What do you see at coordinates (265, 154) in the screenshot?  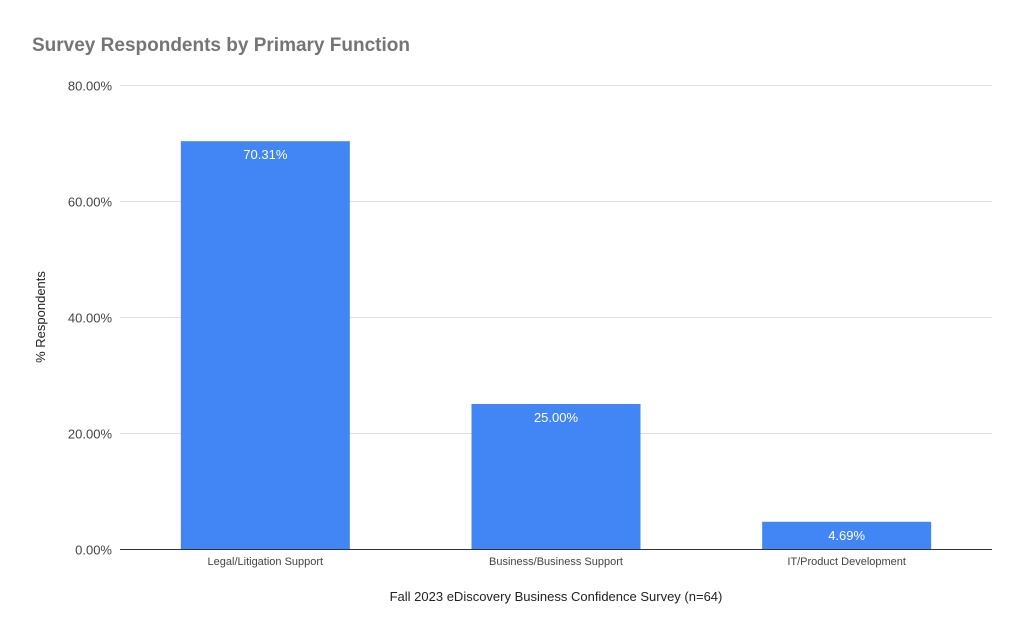 I see `bar-data-label: 70.31%` at bounding box center [265, 154].